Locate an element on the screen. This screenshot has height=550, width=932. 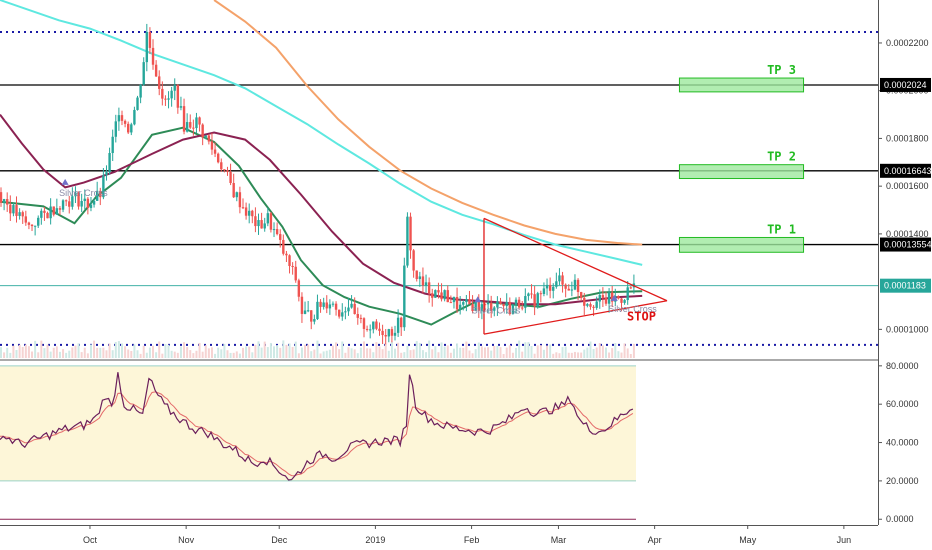
osc-tick-label-3: 20.0000 is located at coordinates (902, 481).